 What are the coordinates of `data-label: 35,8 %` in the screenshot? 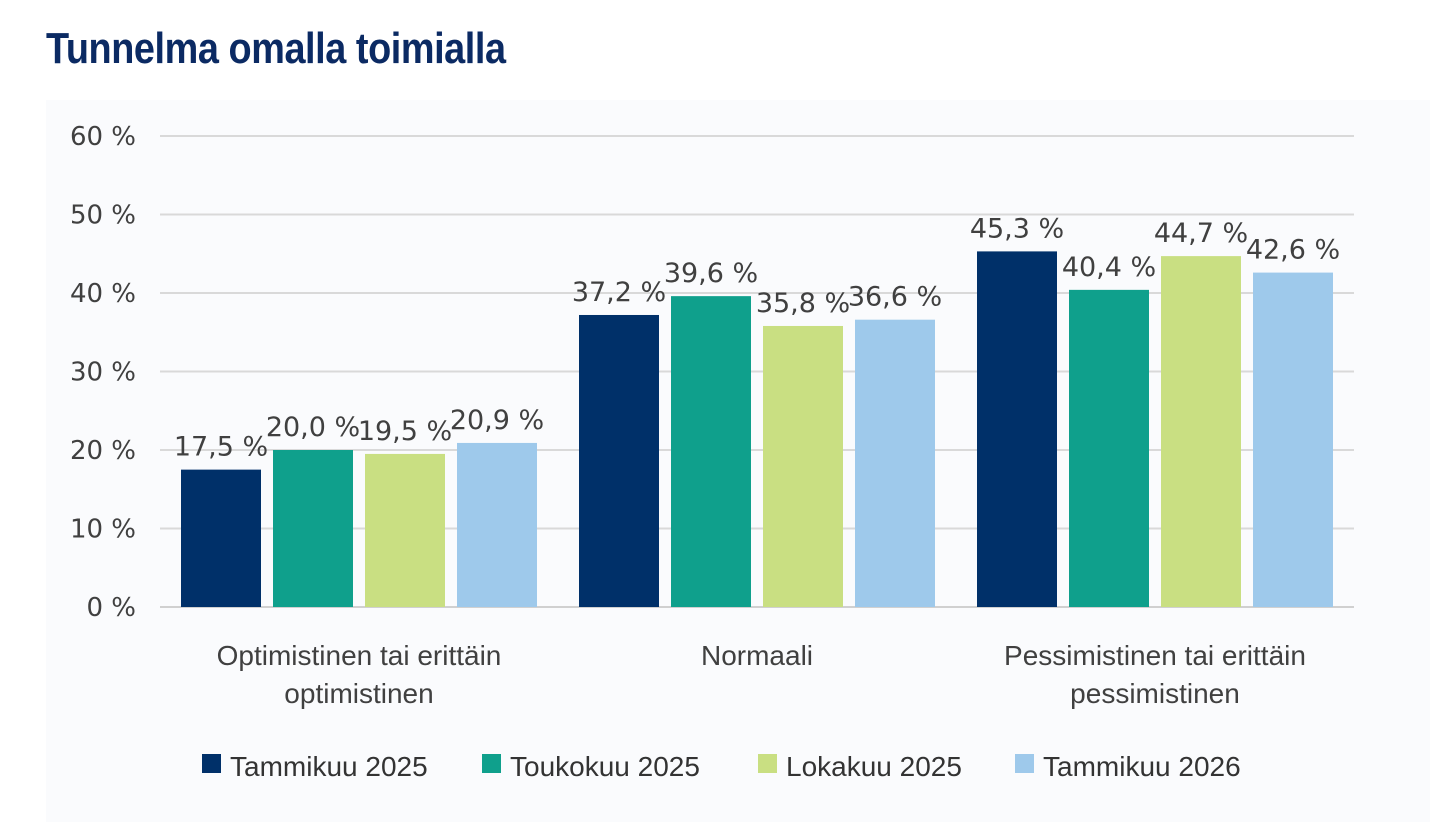 It's located at (803, 303).